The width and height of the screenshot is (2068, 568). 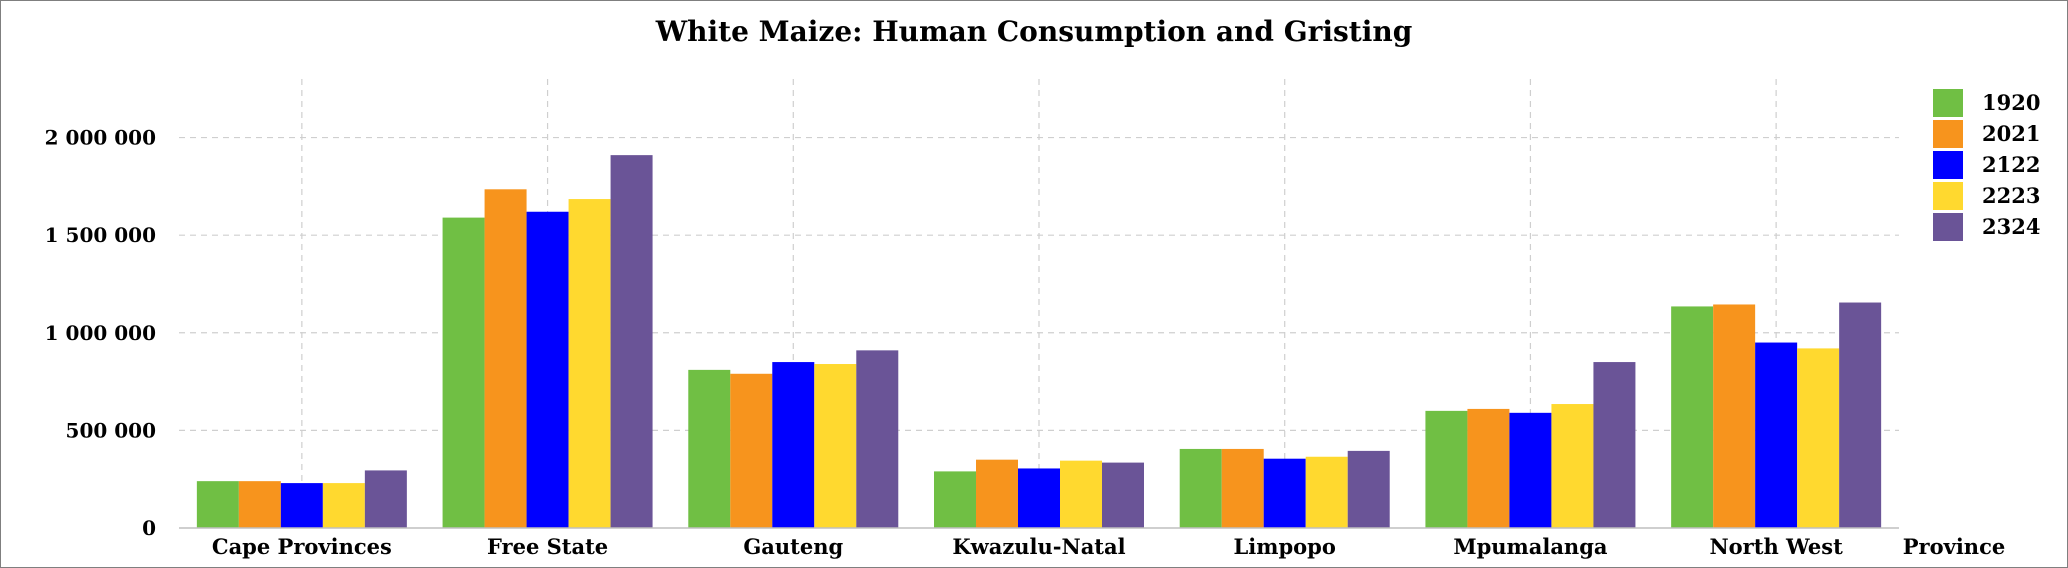 I want to click on x-axis-title: Province, so click(x=1954, y=546).